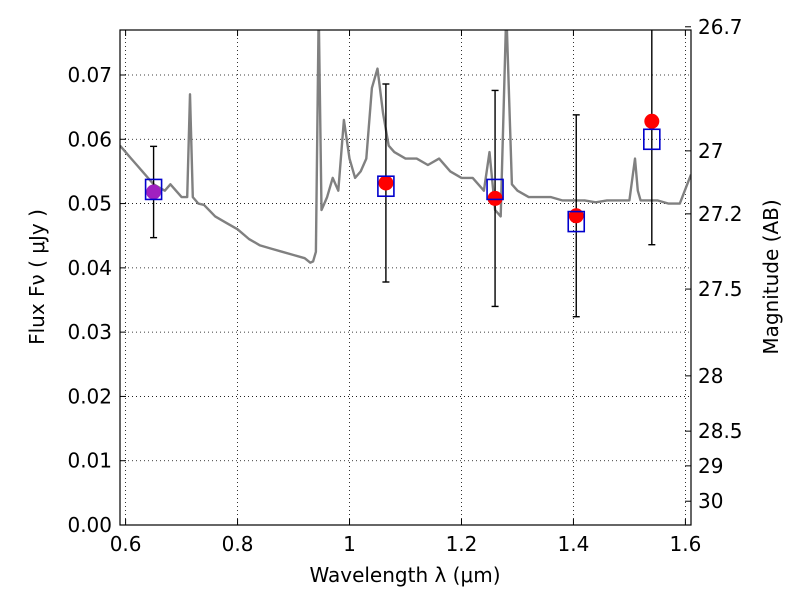 This screenshot has height=600, width=800. I want to click on y-tick-label: 0.01, so click(89, 461).